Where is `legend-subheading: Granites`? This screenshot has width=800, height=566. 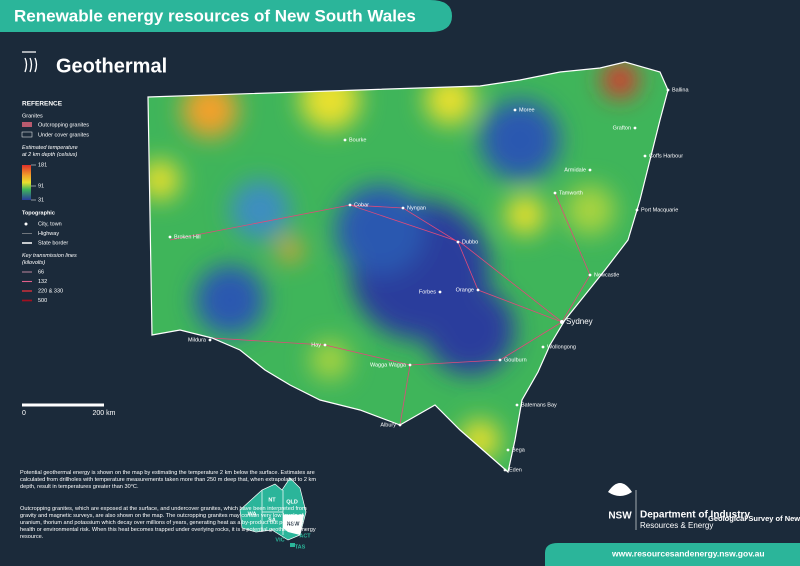 legend-subheading: Granites is located at coordinates (32, 116).